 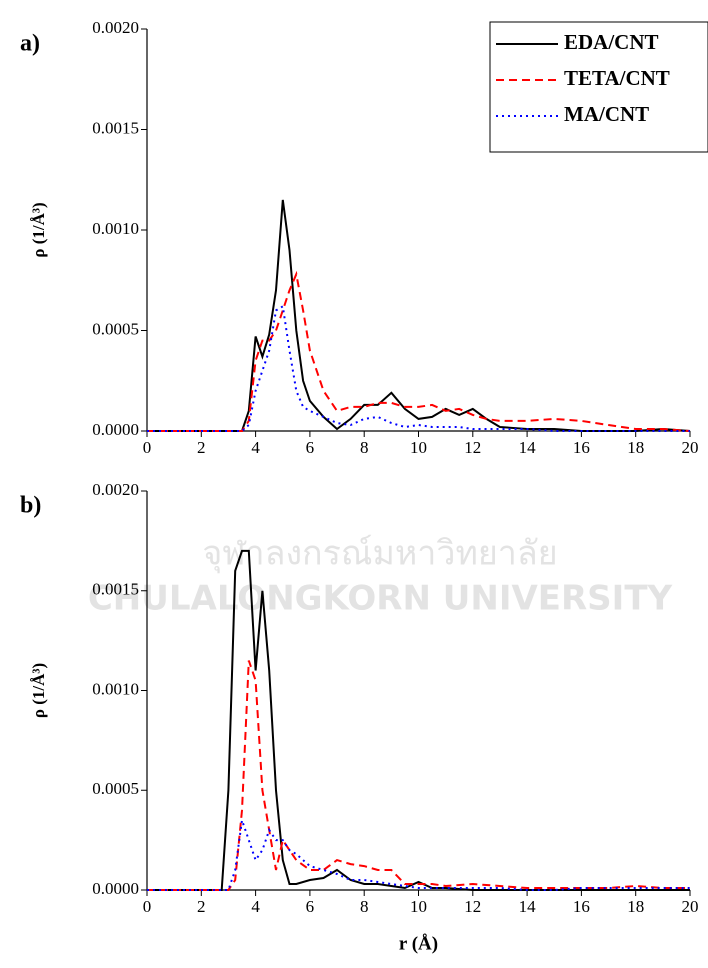 I want to click on watermark: จุฬาลงกรณ์มหาวิทยาลัย, so click(x=379, y=554).